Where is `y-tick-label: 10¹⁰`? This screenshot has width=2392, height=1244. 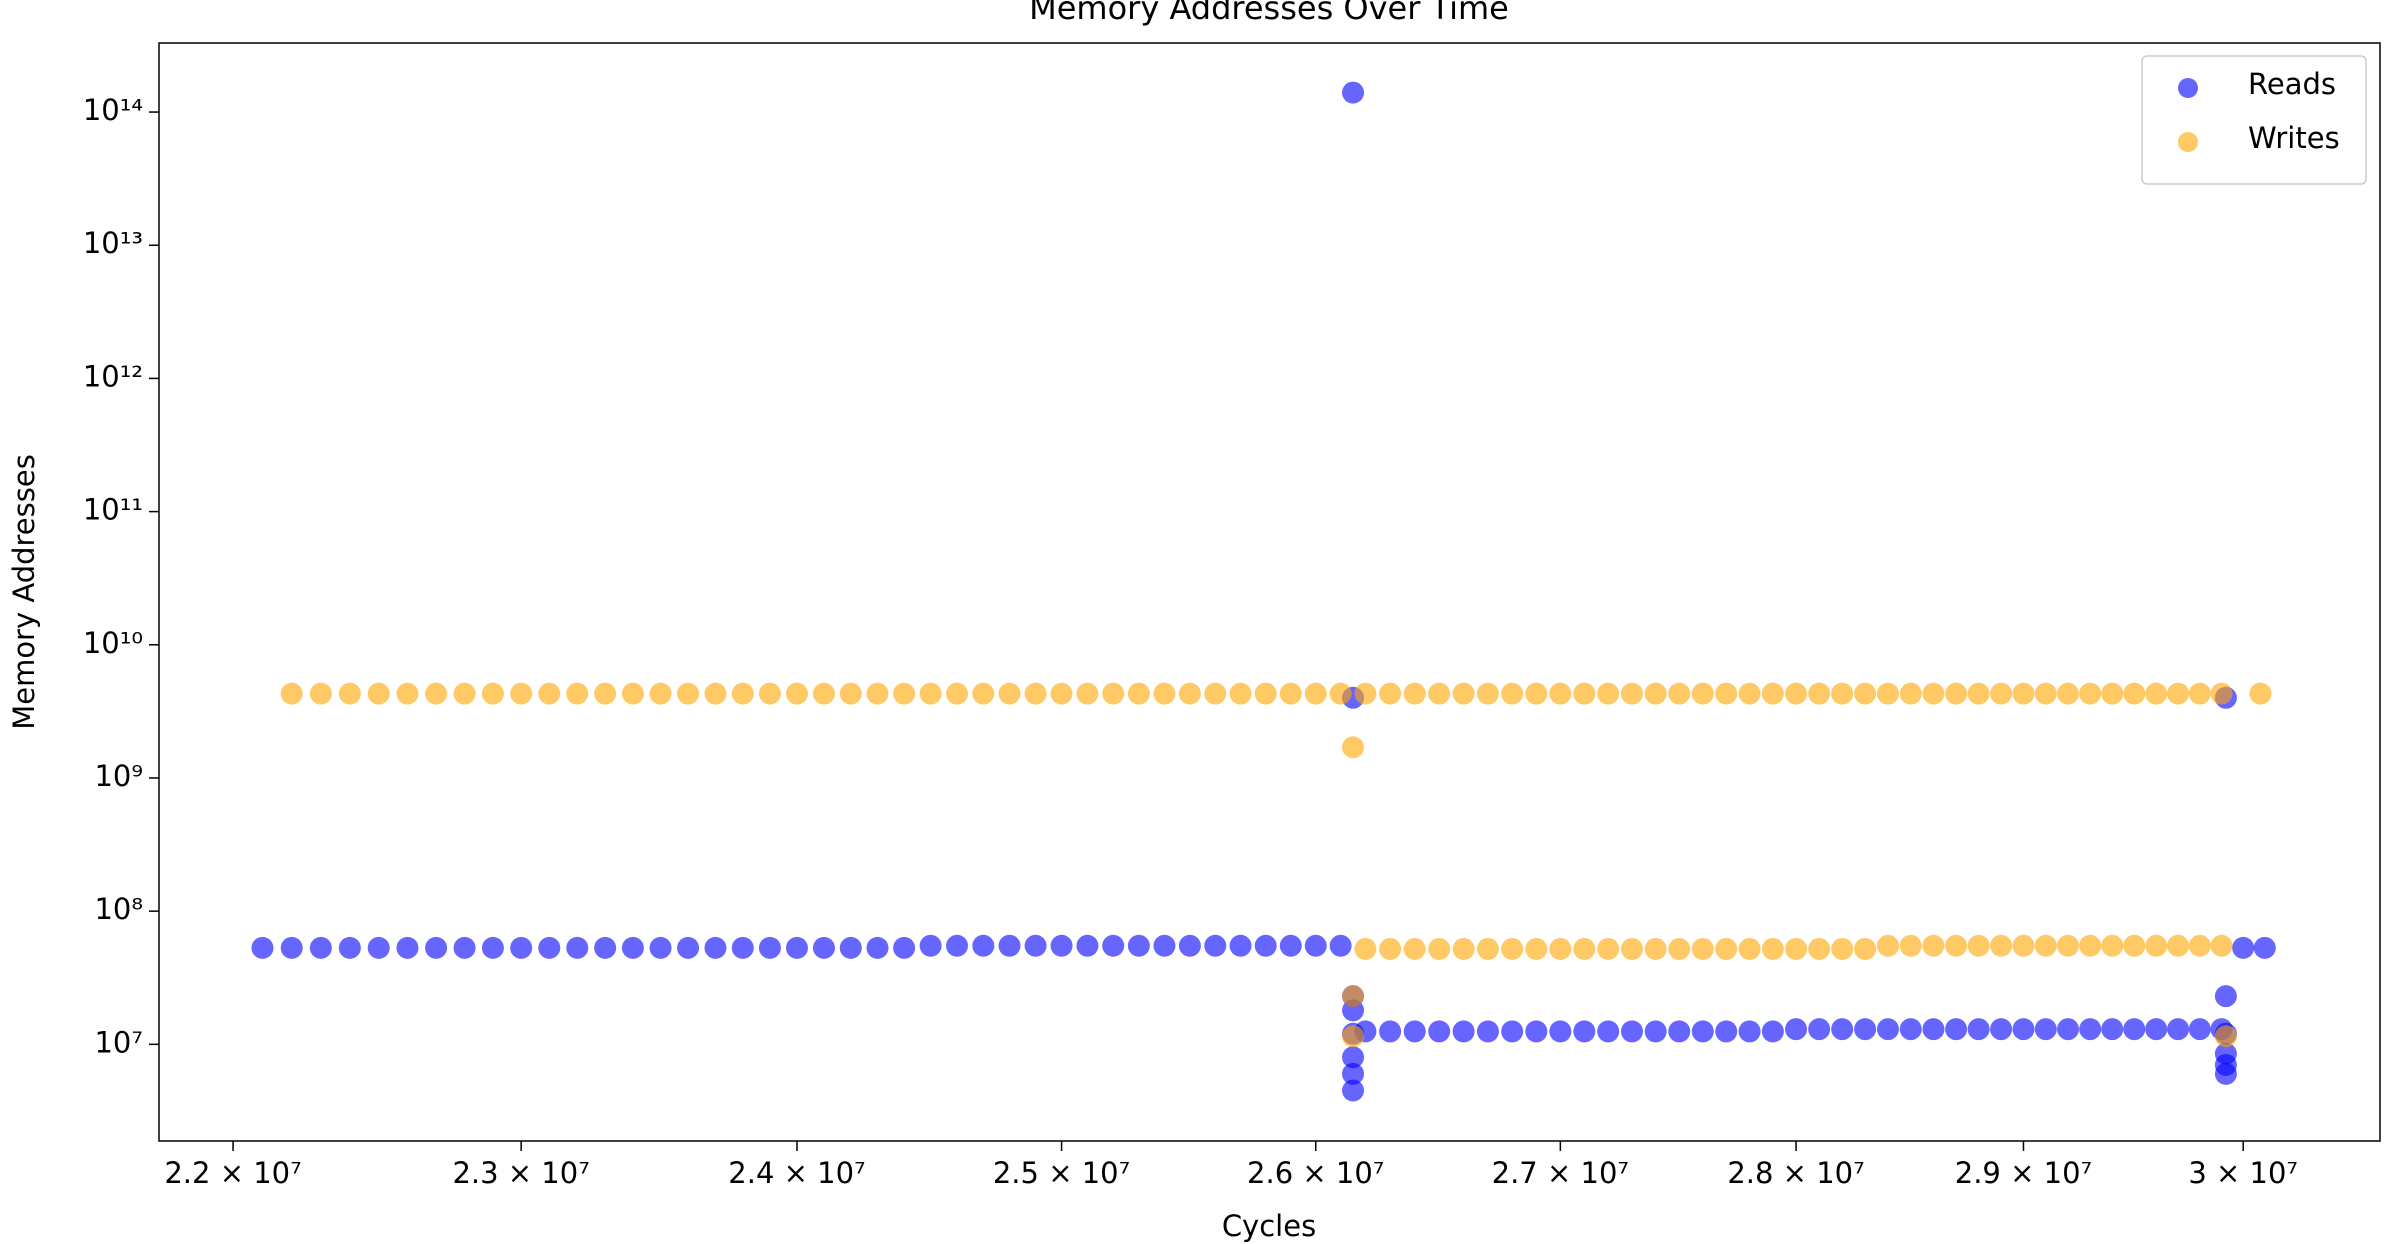
y-tick-label: 10¹⁰ is located at coordinates (113, 643).